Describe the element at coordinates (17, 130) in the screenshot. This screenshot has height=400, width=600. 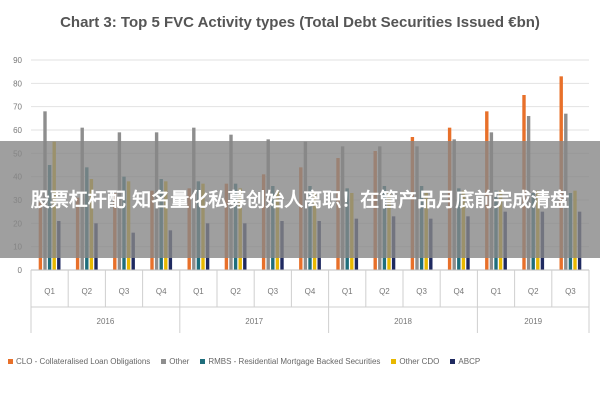
I see `y-tick-label: 60` at that location.